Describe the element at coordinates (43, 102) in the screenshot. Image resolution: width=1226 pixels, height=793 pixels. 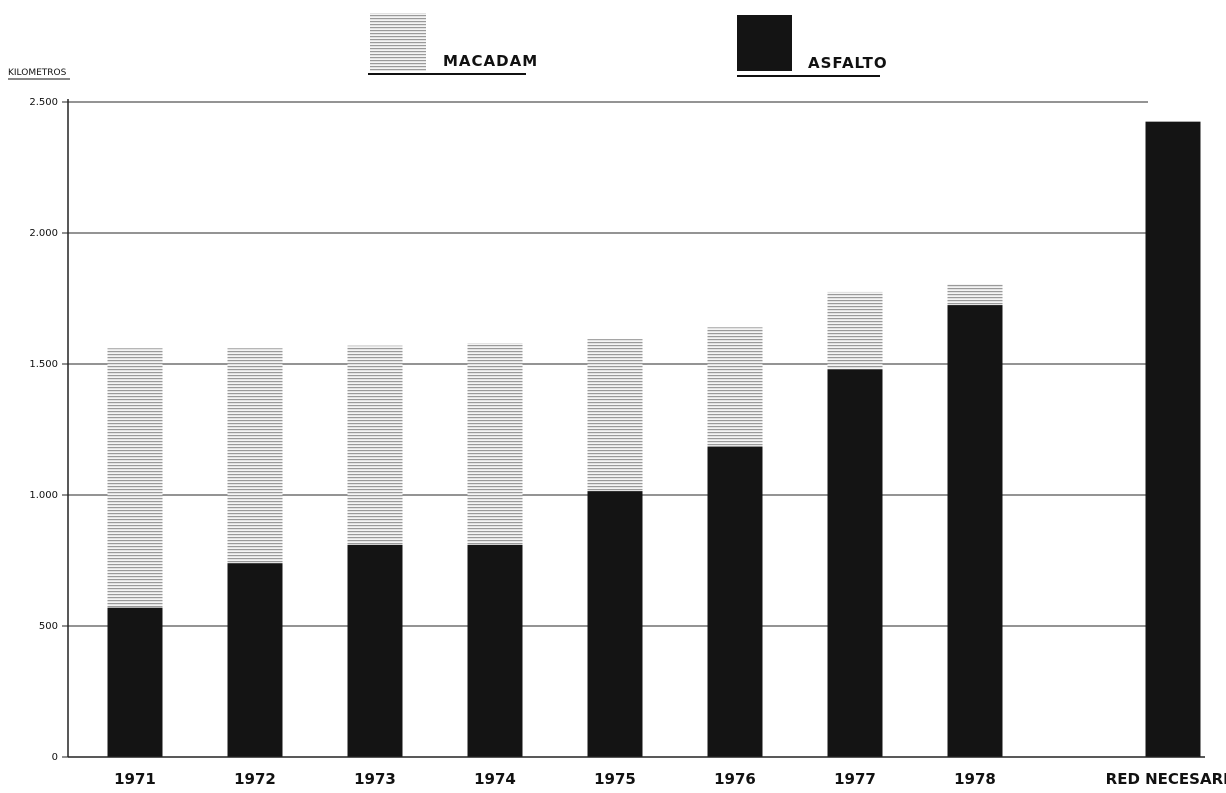
I see `y-tick-label: 2.500` at that location.